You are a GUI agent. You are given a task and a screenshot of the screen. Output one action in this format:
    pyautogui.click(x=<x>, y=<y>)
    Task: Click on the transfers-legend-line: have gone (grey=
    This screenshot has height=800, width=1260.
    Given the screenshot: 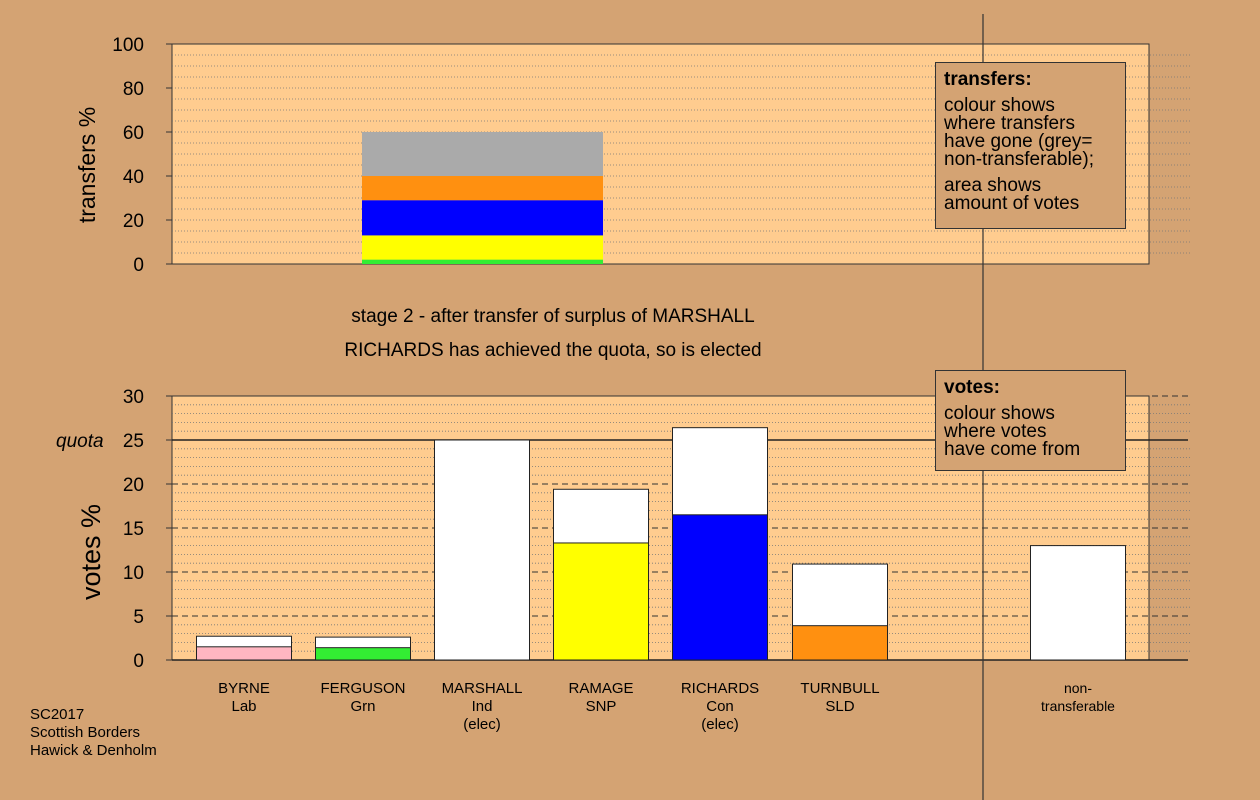 What is the action you would take?
    pyautogui.click(x=1018, y=141)
    